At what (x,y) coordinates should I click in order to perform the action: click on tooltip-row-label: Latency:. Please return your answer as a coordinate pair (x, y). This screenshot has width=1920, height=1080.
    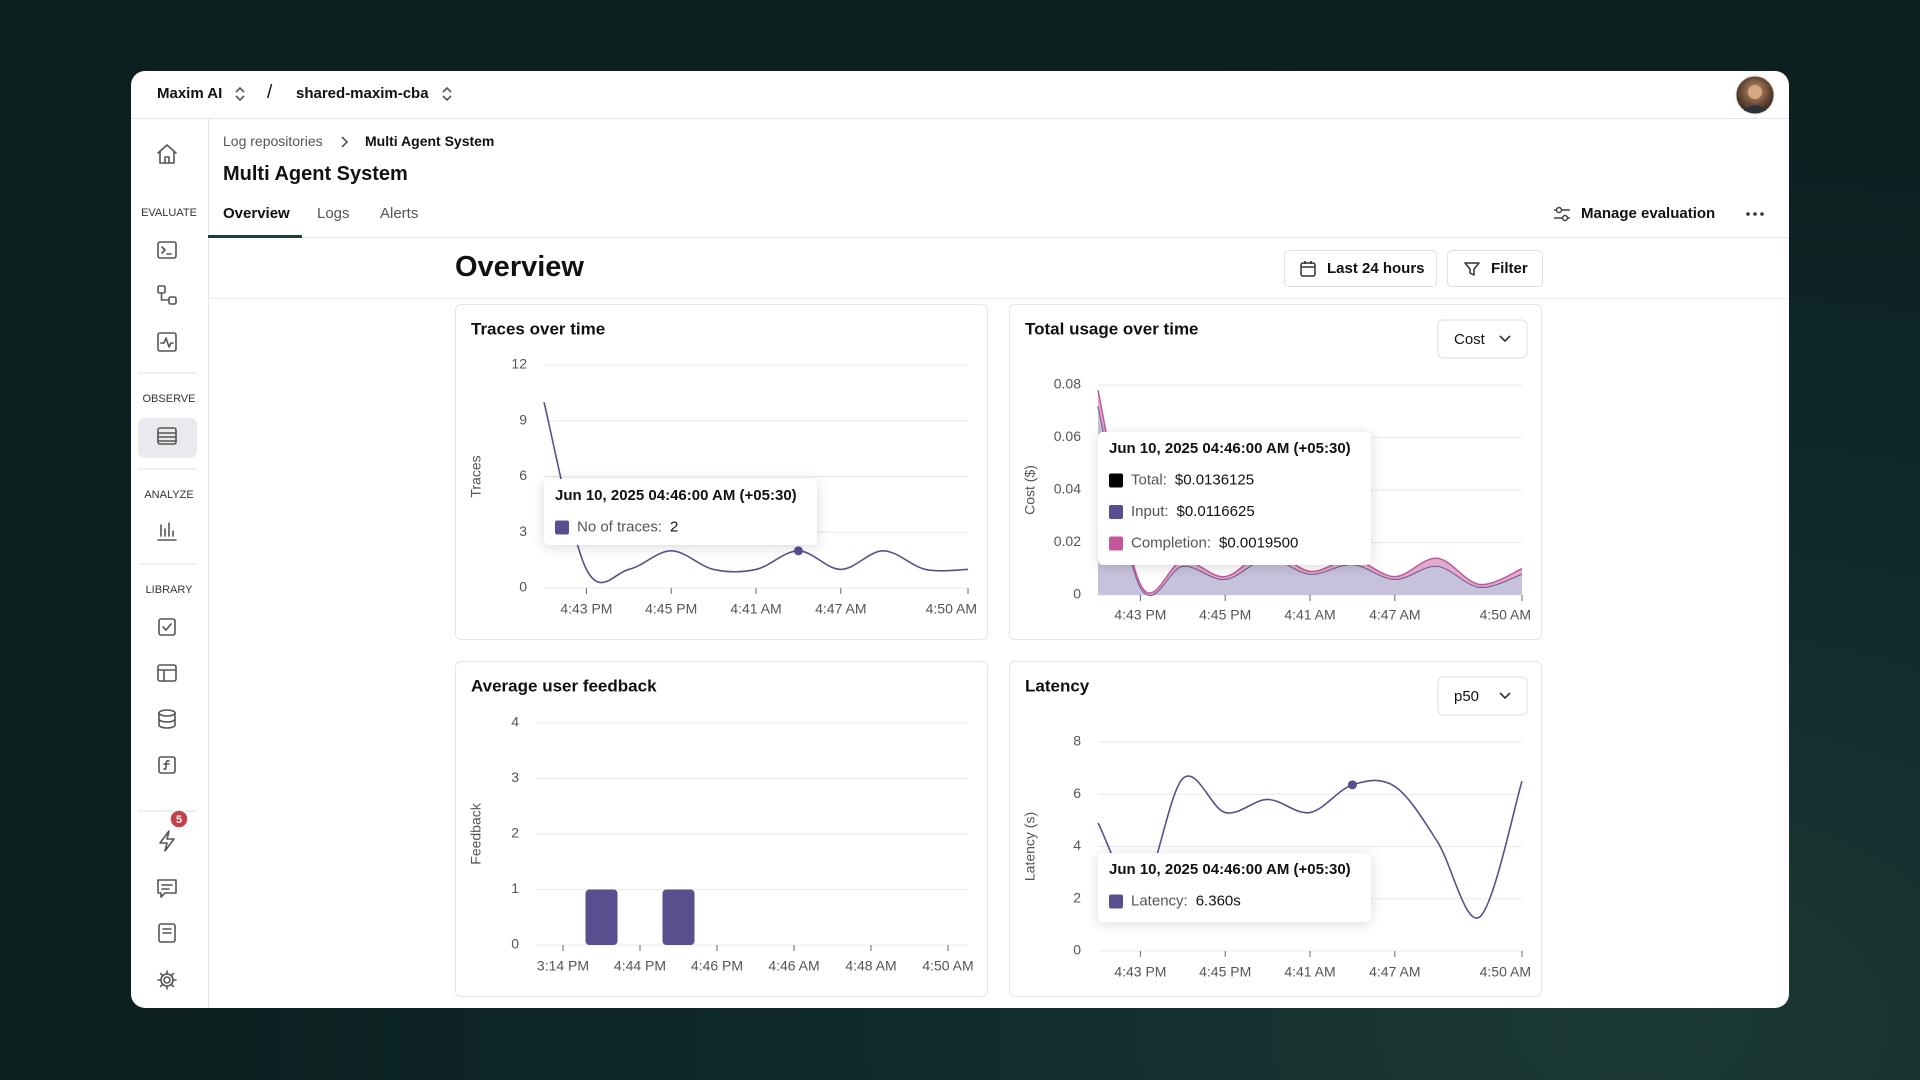
    Looking at the image, I should click on (1159, 900).